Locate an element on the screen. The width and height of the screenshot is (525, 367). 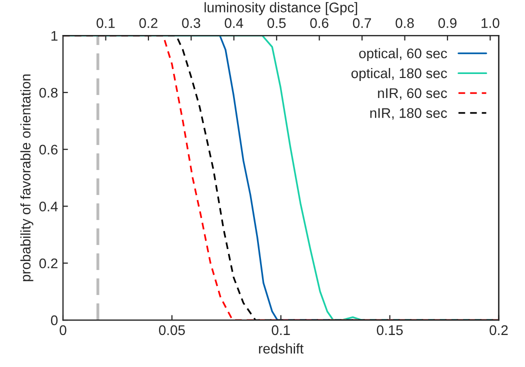
y-axis-title: probability of favorable orientation is located at coordinates (27, 178).